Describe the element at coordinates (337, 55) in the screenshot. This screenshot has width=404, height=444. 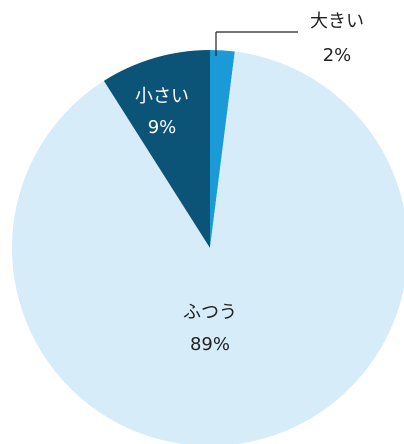
I see `label-large-percent: 2%` at that location.